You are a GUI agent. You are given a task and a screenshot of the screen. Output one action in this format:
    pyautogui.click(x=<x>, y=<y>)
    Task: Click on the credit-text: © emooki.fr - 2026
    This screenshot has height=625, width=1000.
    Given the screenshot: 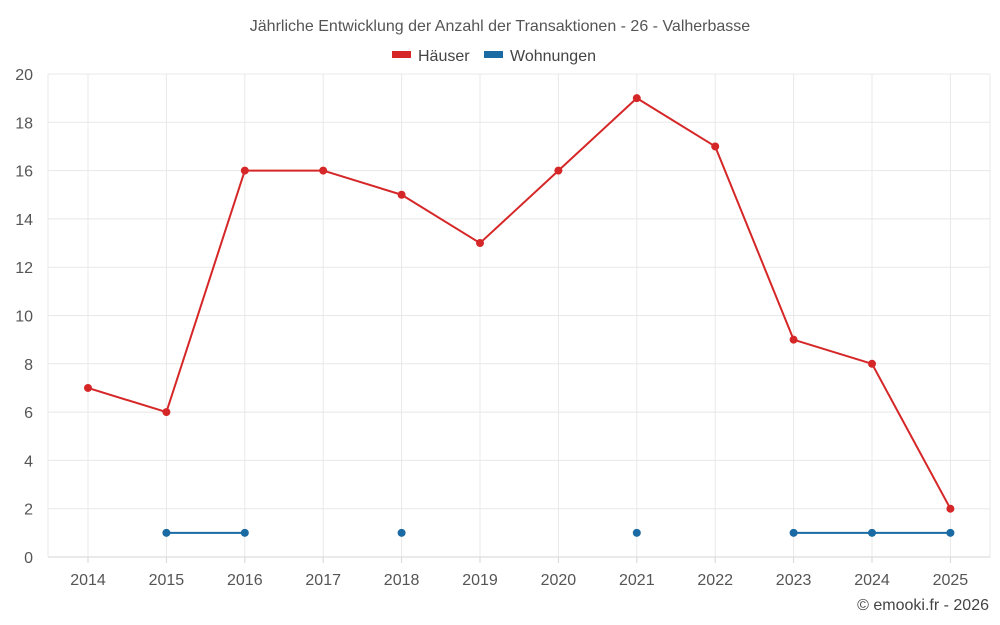 What is the action you would take?
    pyautogui.click(x=923, y=605)
    